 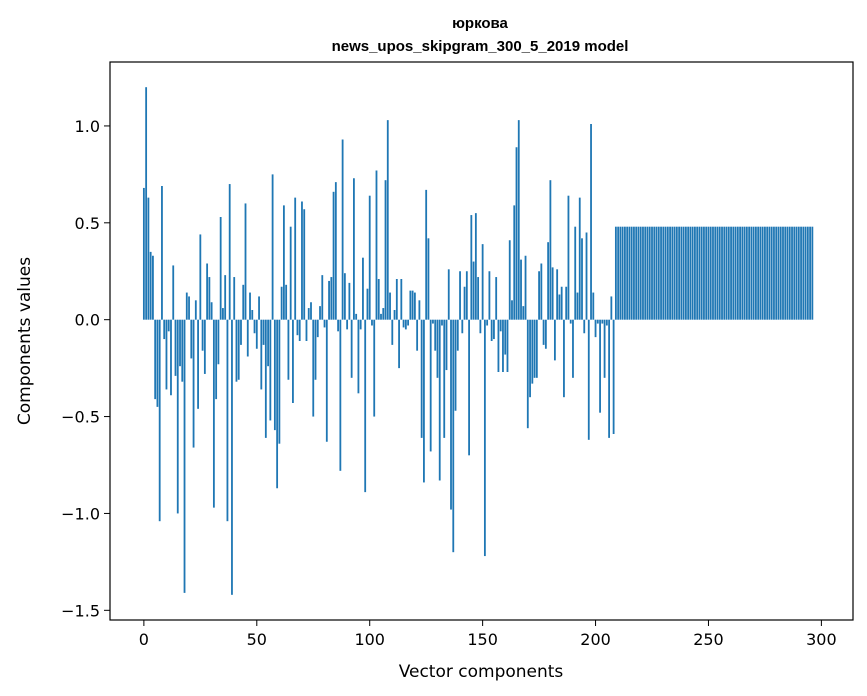 What do you see at coordinates (80, 610) in the screenshot?
I see `y-tick-label: −1.5` at bounding box center [80, 610].